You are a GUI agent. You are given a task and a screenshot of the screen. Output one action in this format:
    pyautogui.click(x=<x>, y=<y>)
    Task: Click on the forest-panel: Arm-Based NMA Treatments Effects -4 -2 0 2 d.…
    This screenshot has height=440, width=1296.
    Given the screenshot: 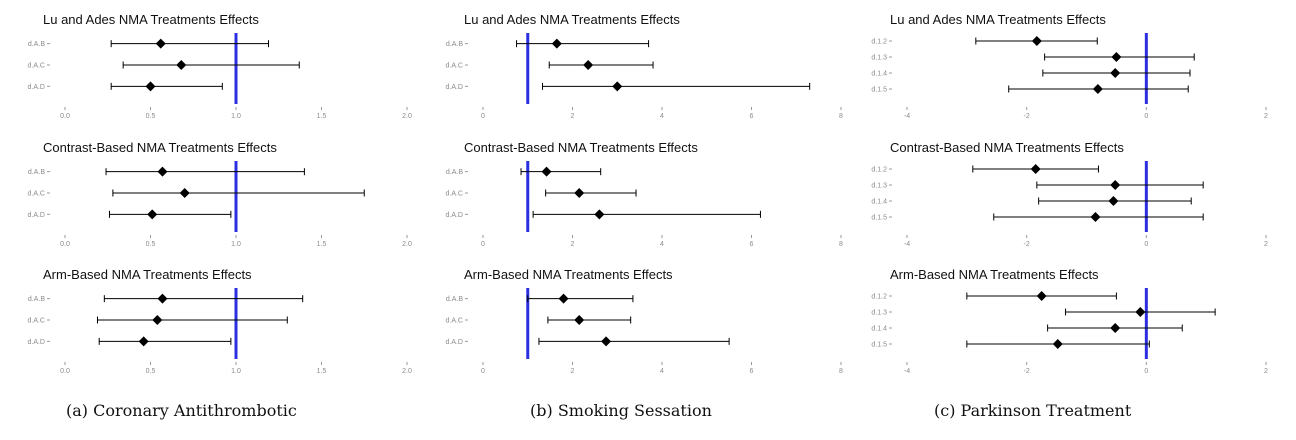 What is the action you would take?
    pyautogui.click(x=1069, y=321)
    